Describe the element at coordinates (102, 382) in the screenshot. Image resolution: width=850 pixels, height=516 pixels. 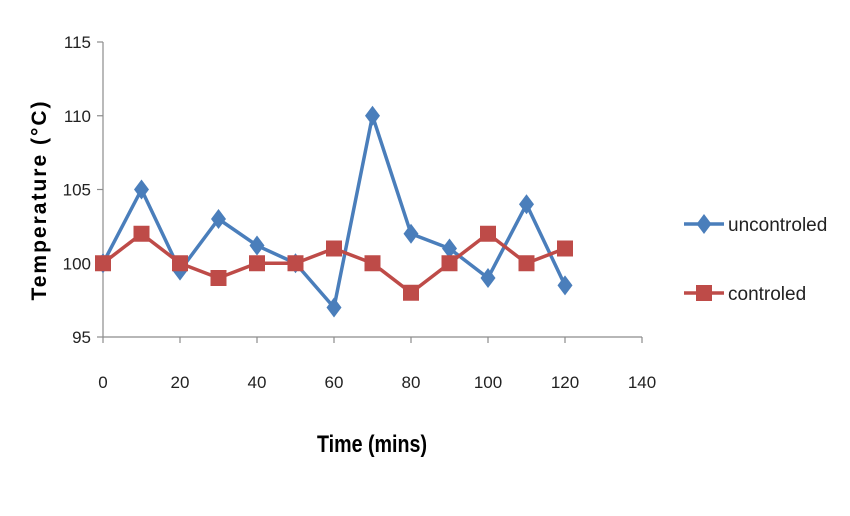
I see `x-tick-label: 0` at that location.